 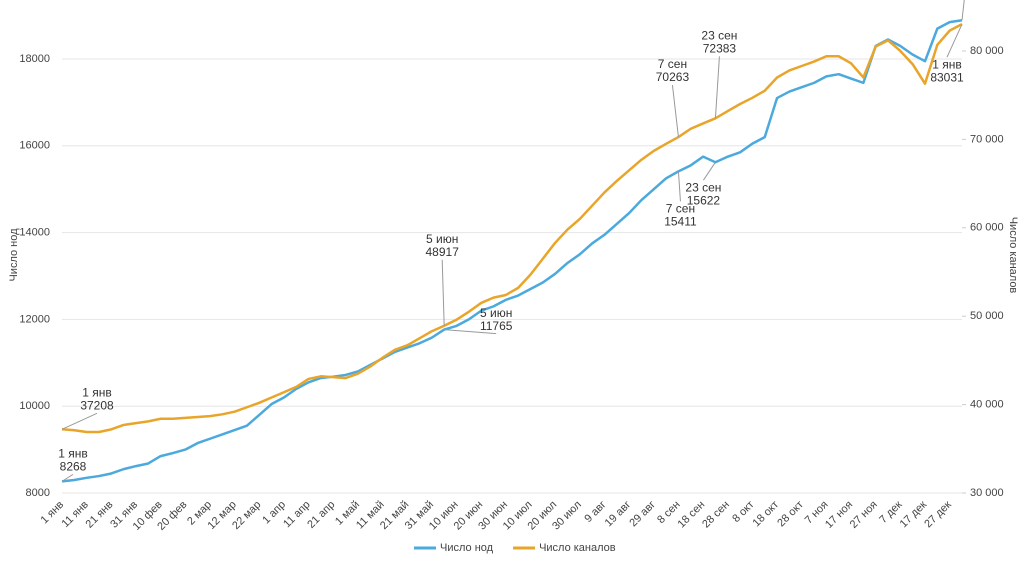 What do you see at coordinates (947, 77) in the screenshot?
I see `annotation-value: 83031` at bounding box center [947, 77].